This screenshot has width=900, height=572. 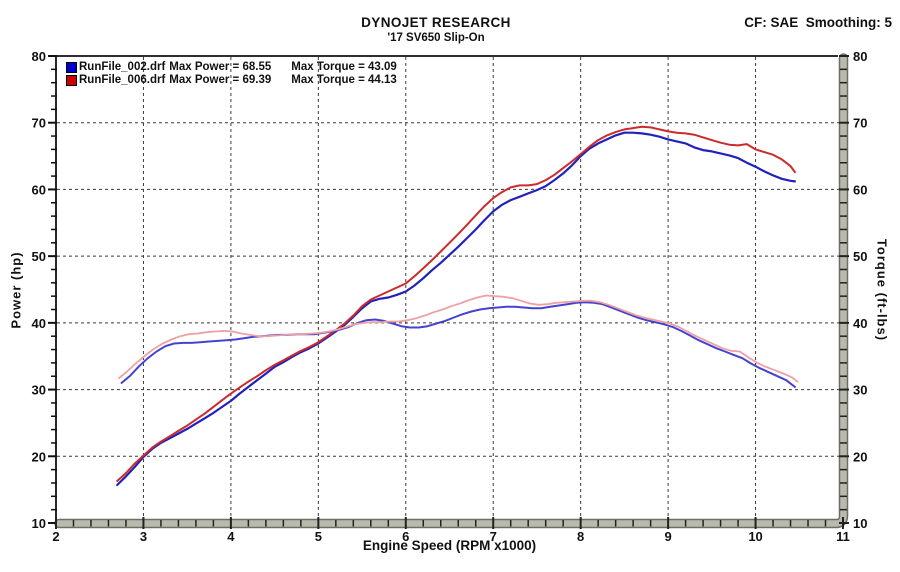 I want to click on legend-max-torque-1: Max Torque = 44.13, so click(x=344, y=80).